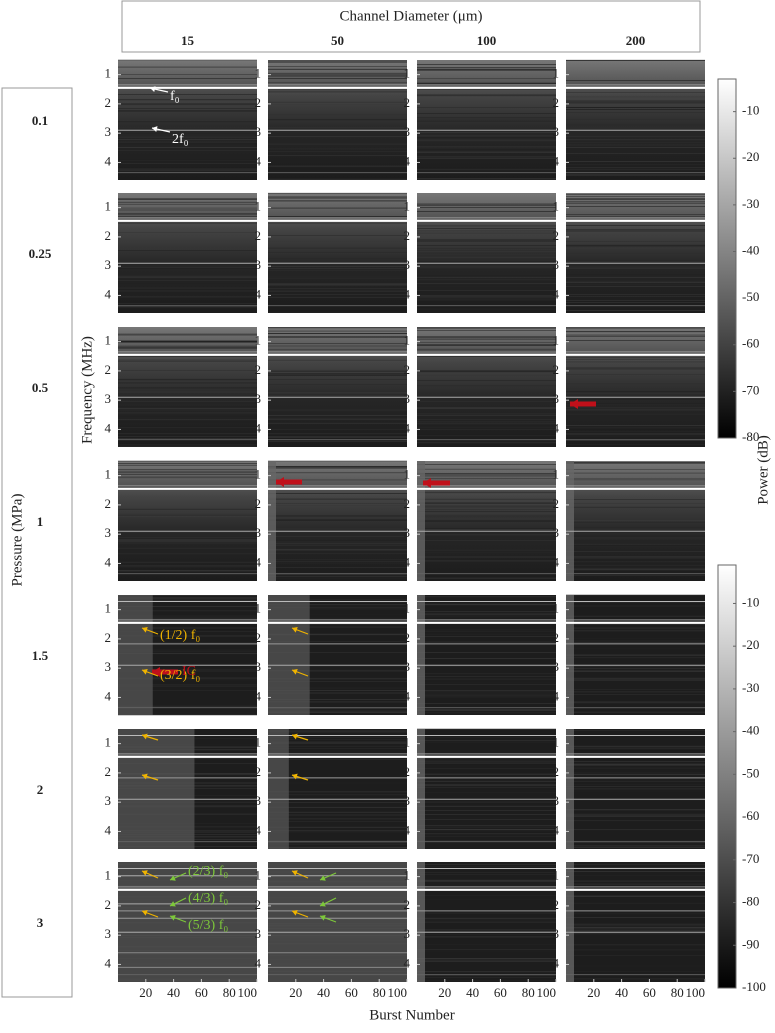 The width and height of the screenshot is (775, 1033). What do you see at coordinates (188, 40) in the screenshot?
I see `column-label: 15` at bounding box center [188, 40].